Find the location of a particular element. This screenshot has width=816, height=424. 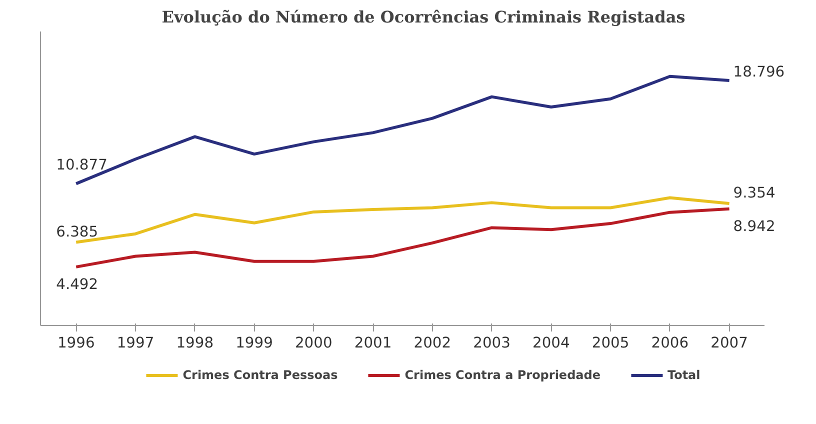

data-label: 10.877 is located at coordinates (82, 165).